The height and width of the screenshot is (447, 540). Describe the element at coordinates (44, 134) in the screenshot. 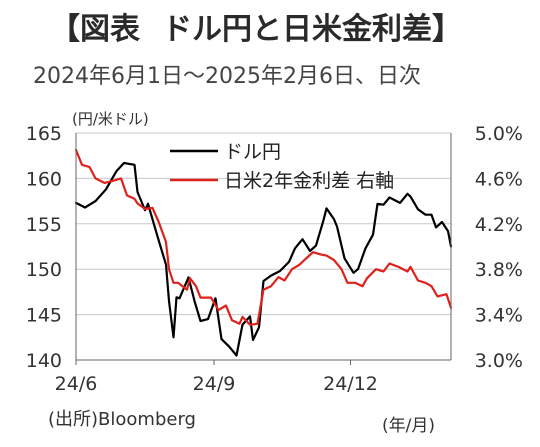

I see `left-tick-label: 165` at that location.